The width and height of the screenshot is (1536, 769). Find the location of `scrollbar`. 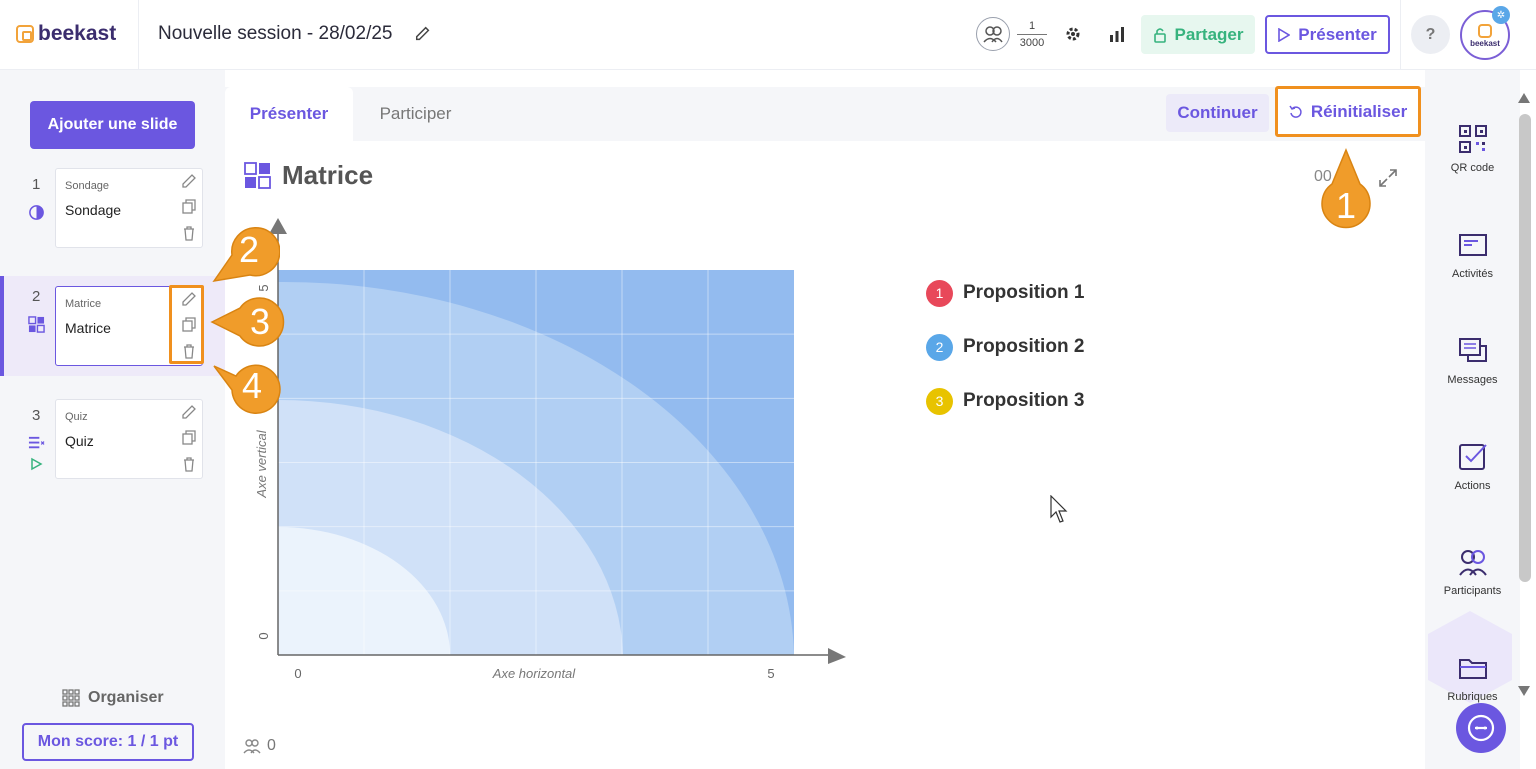

scrollbar is located at coordinates (1526, 394).